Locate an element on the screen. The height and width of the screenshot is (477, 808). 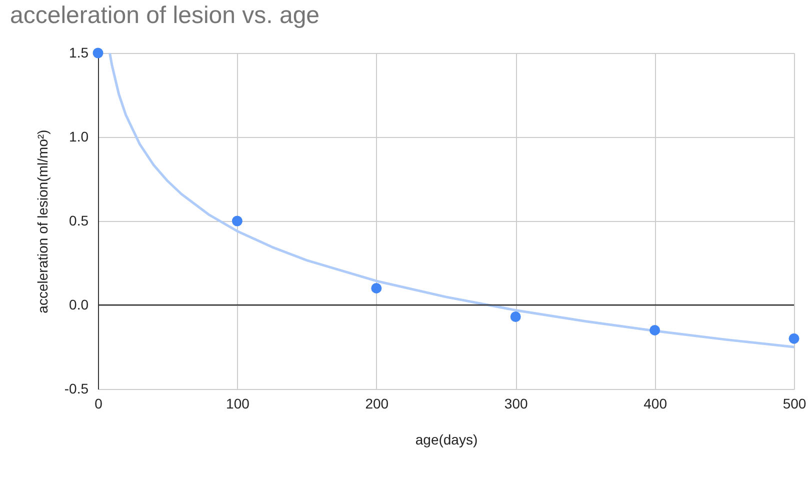
x-tick-label: 300 is located at coordinates (516, 404).